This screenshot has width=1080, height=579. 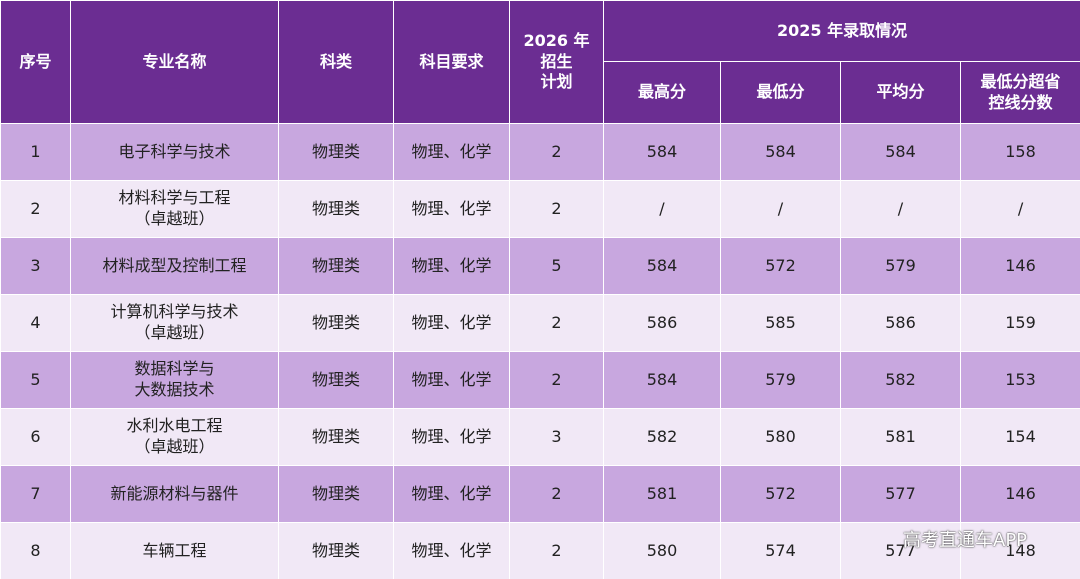 I want to click on table-cell: 计算机科学与技术 （卓越班）, so click(x=174, y=323).